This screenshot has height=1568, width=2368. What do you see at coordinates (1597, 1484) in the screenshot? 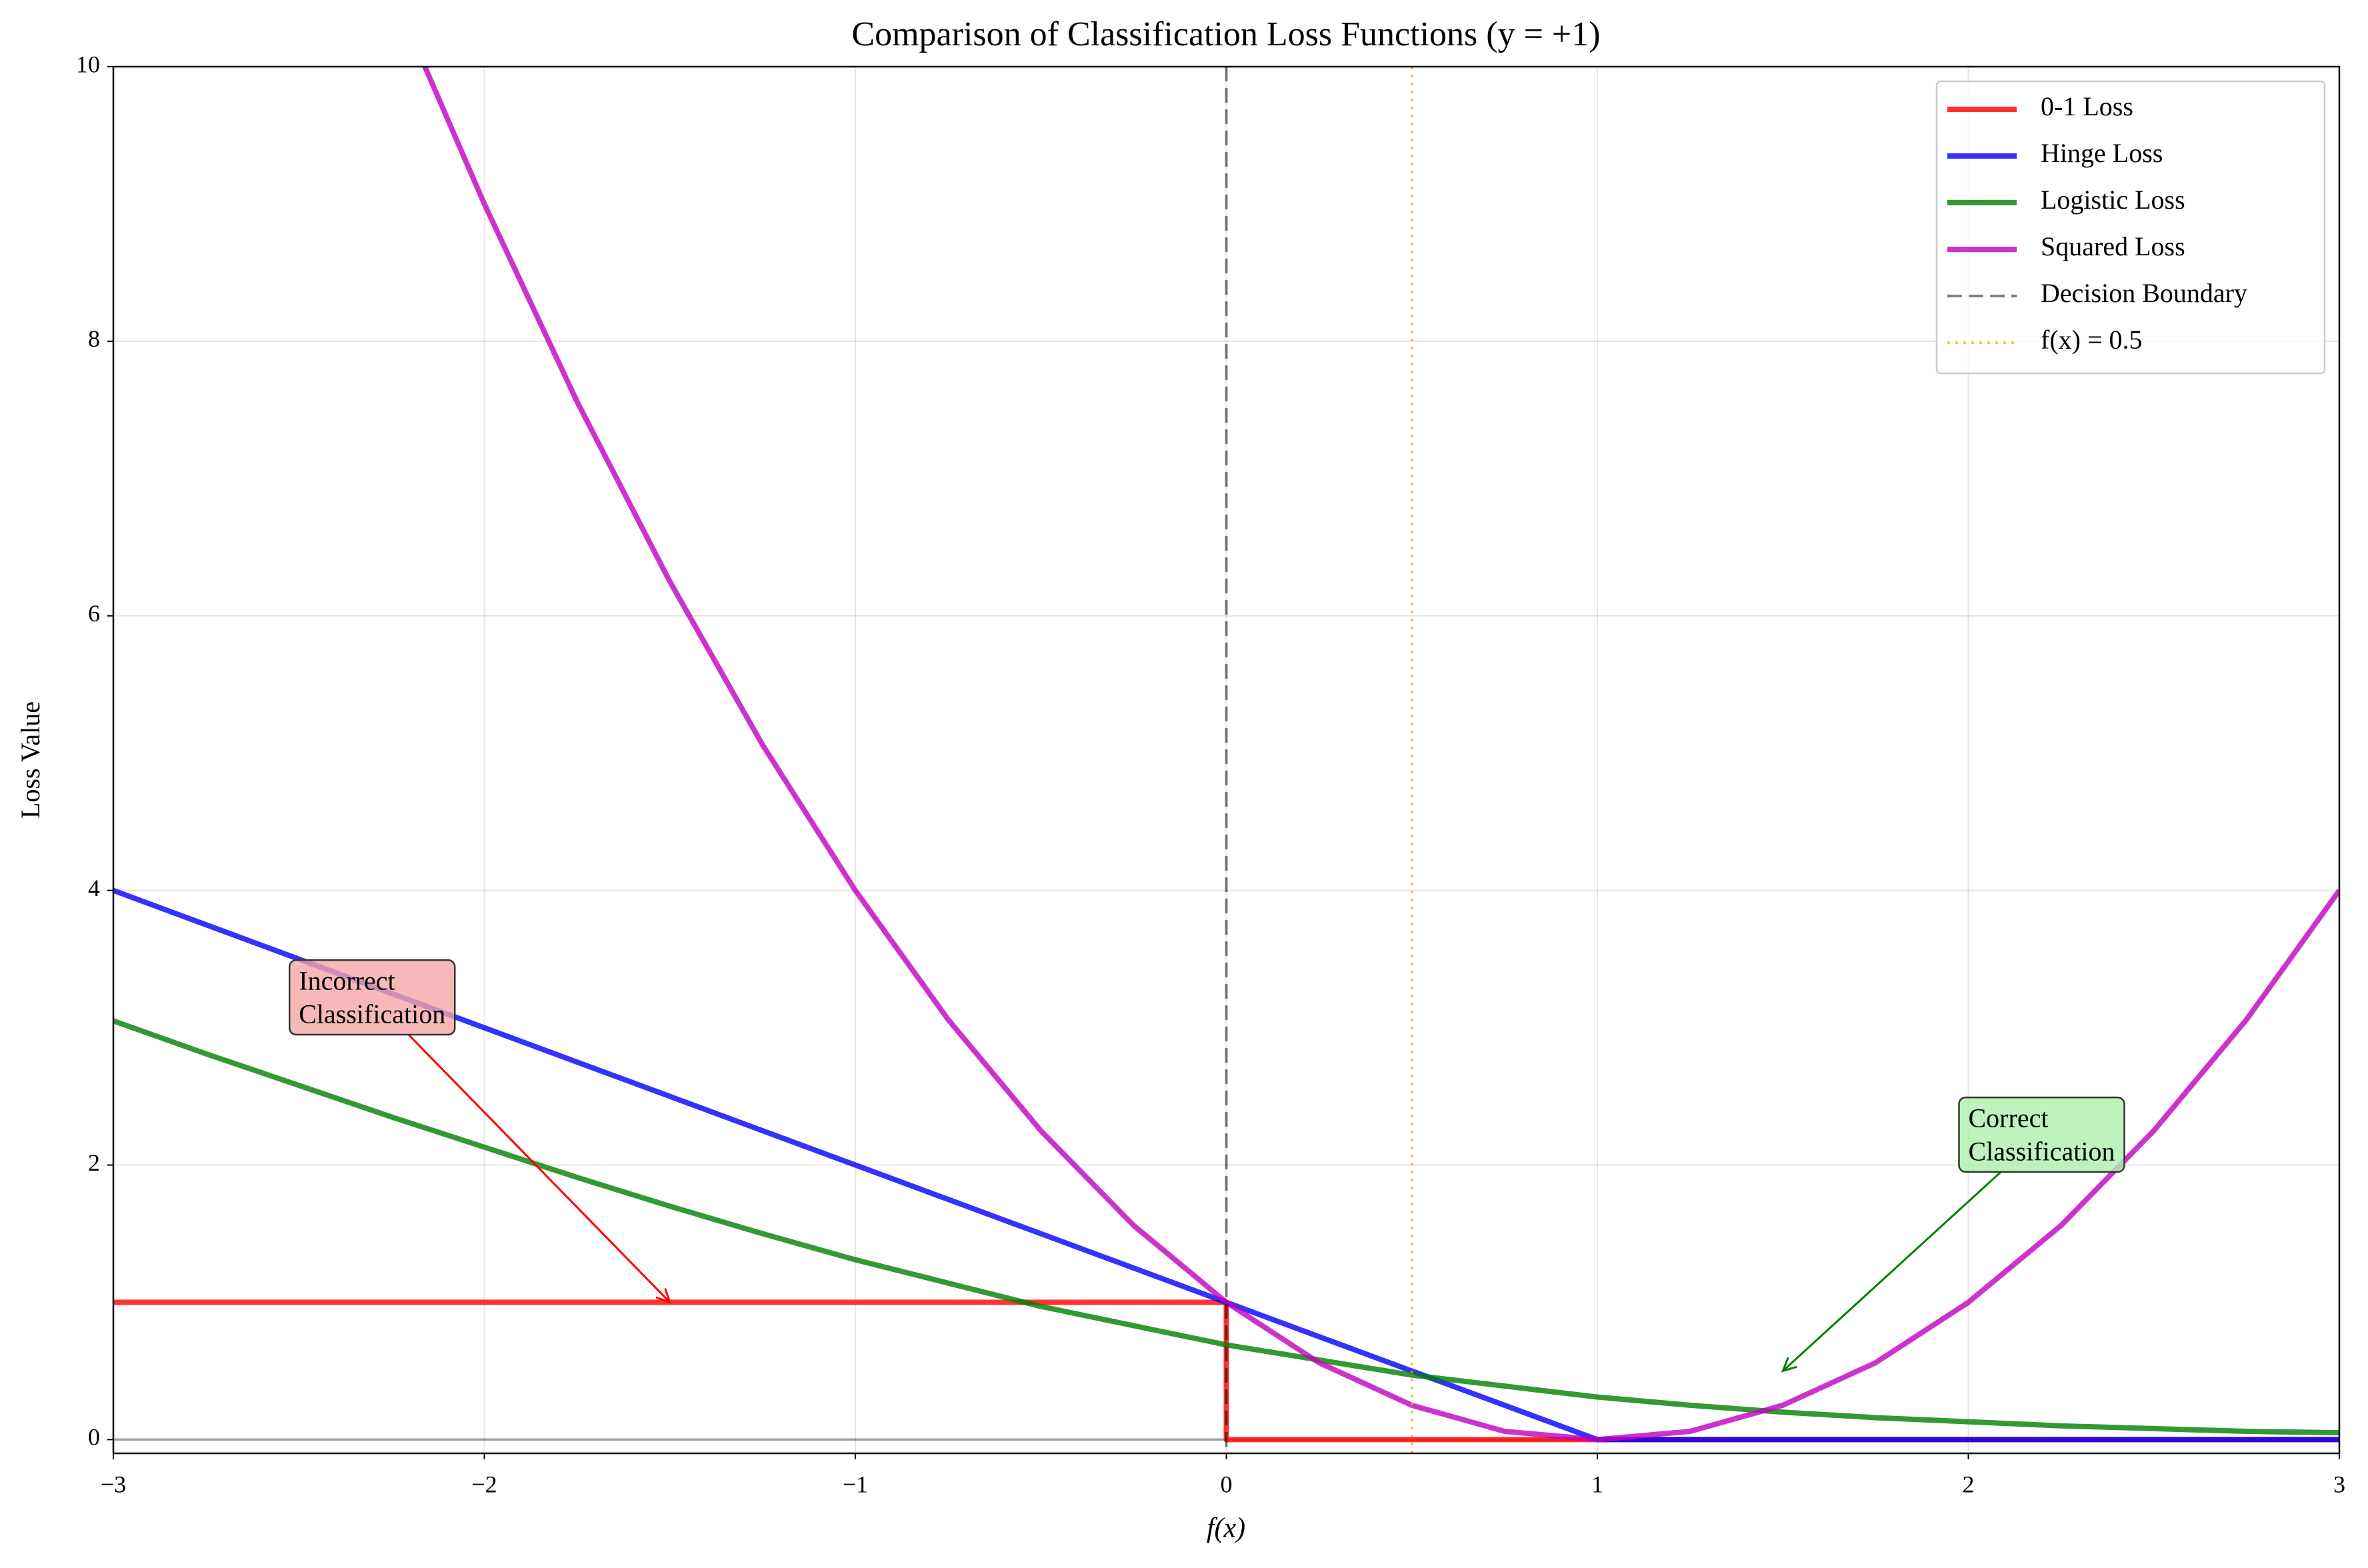
I see `x-tick-label: 1` at bounding box center [1597, 1484].